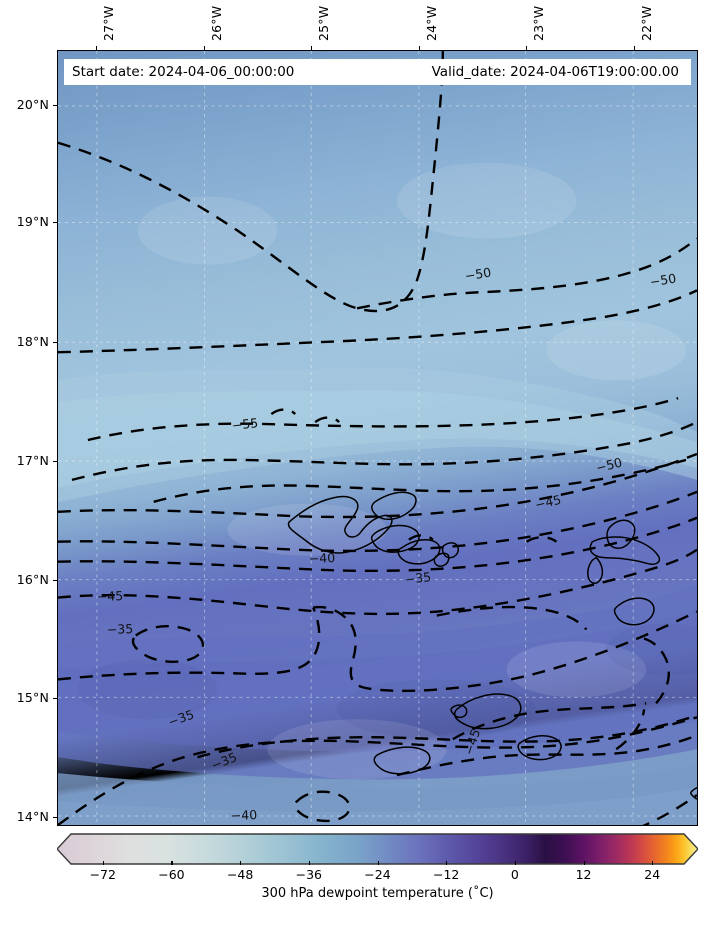 This screenshot has width=703, height=935. What do you see at coordinates (538, 23) in the screenshot?
I see `x-tick-label: 23°W` at bounding box center [538, 23].